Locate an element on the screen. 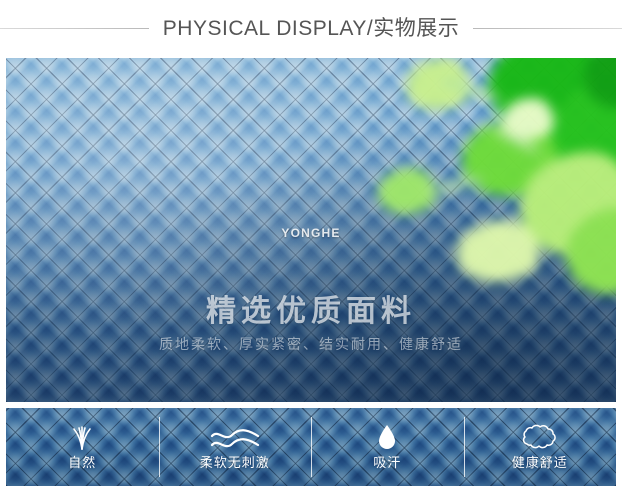 This screenshot has height=500, width=622. feature-label: 柔软无刺激 is located at coordinates (234, 462).